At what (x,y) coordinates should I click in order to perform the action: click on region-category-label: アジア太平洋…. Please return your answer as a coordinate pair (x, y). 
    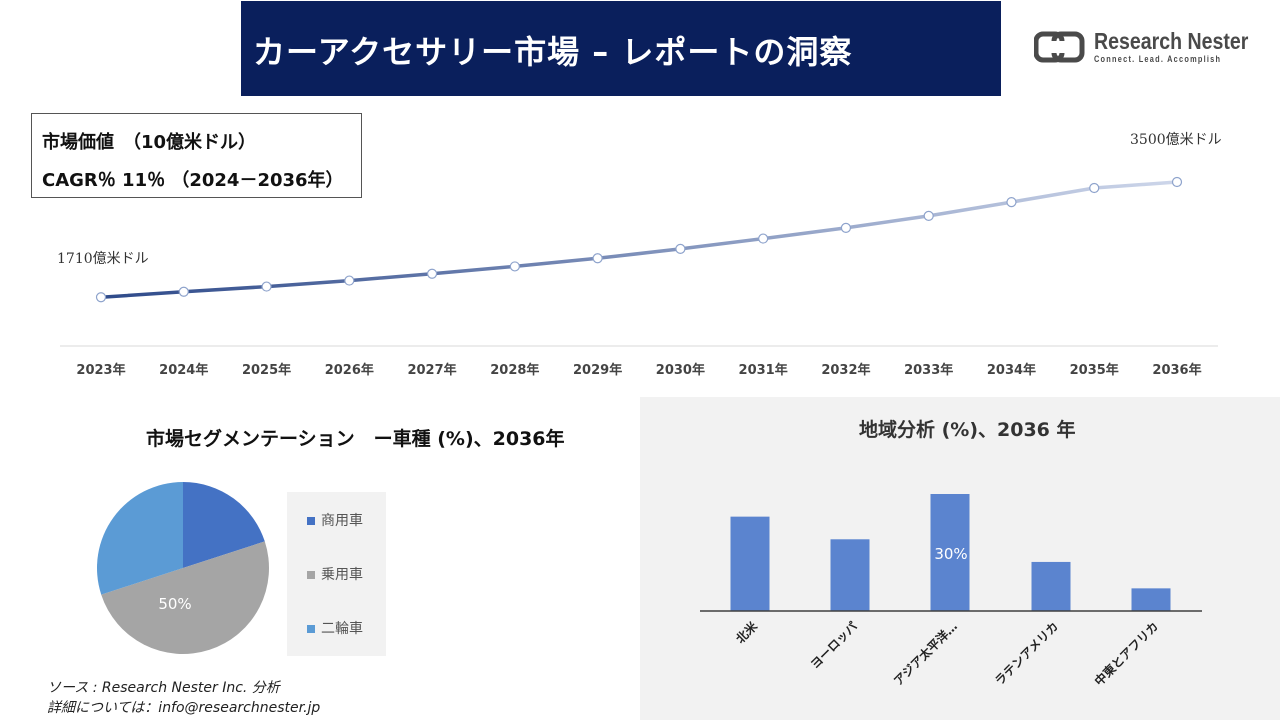
    Looking at the image, I should click on (925, 654).